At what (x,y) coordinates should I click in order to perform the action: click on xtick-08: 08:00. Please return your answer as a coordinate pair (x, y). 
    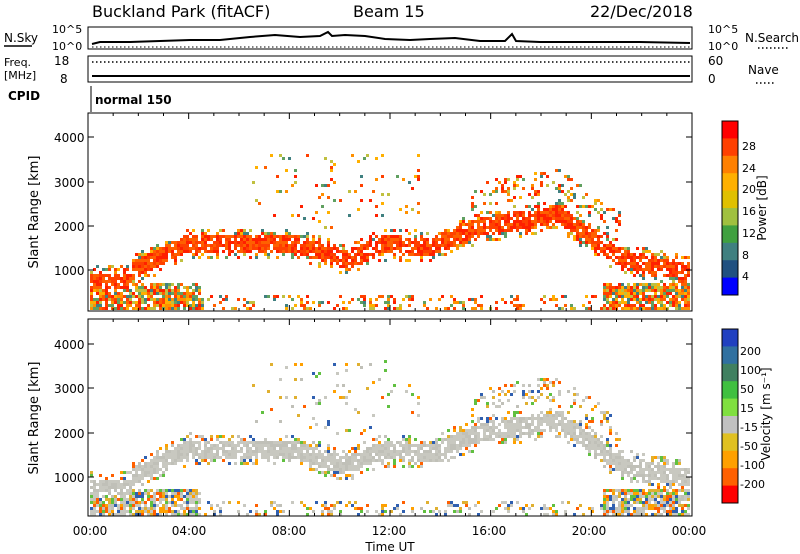
    Looking at the image, I should click on (289, 531).